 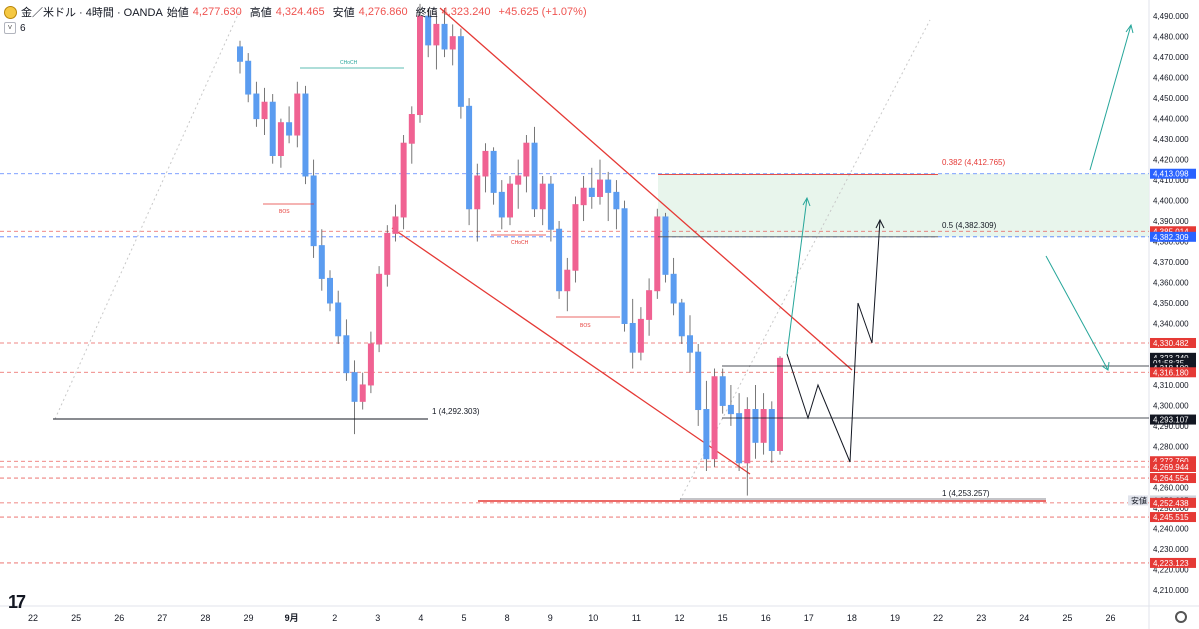 What do you see at coordinates (1171, 139) in the screenshot?
I see `price-tick-label: 4,430.000` at bounding box center [1171, 139].